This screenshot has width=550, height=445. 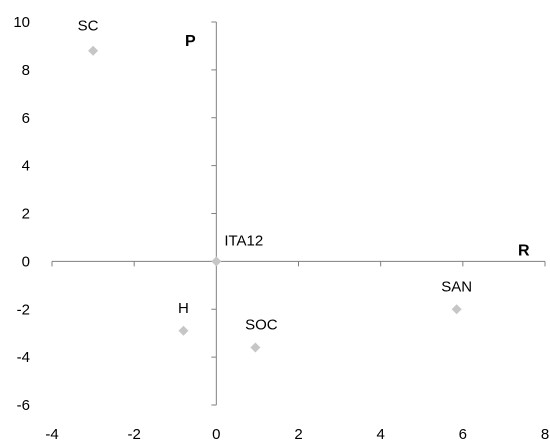 I want to click on y-tick-label: 6, so click(x=26, y=118).